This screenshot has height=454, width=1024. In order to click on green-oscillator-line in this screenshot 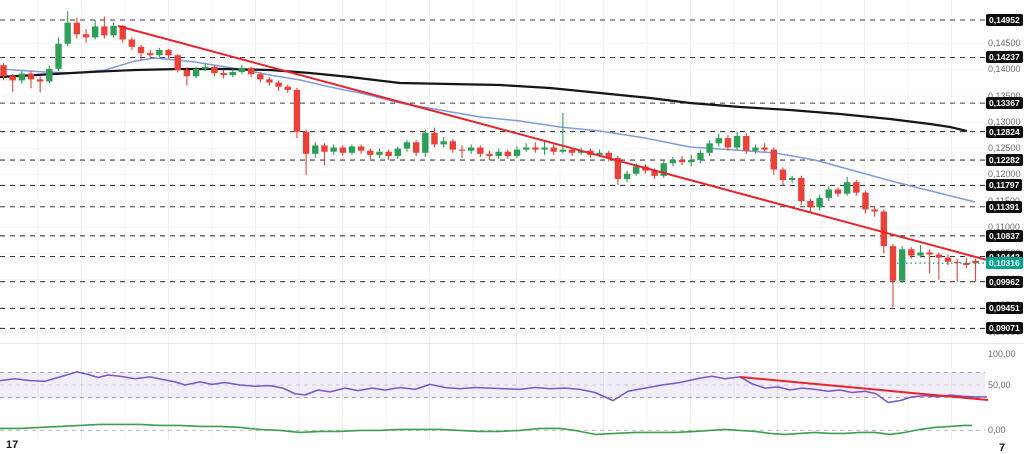, I will do `click(486, 429)`.